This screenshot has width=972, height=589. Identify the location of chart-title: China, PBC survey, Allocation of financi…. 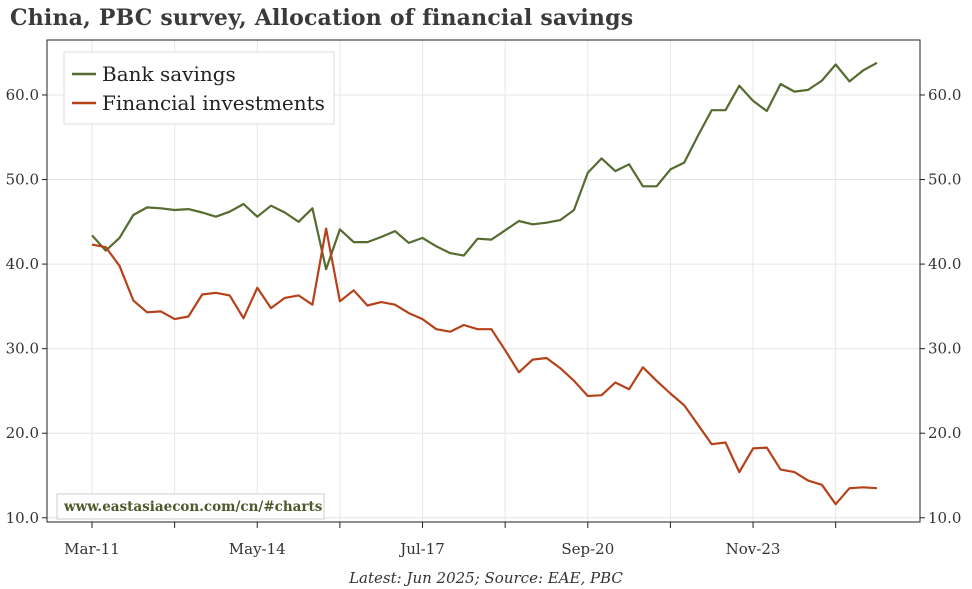
(322, 18).